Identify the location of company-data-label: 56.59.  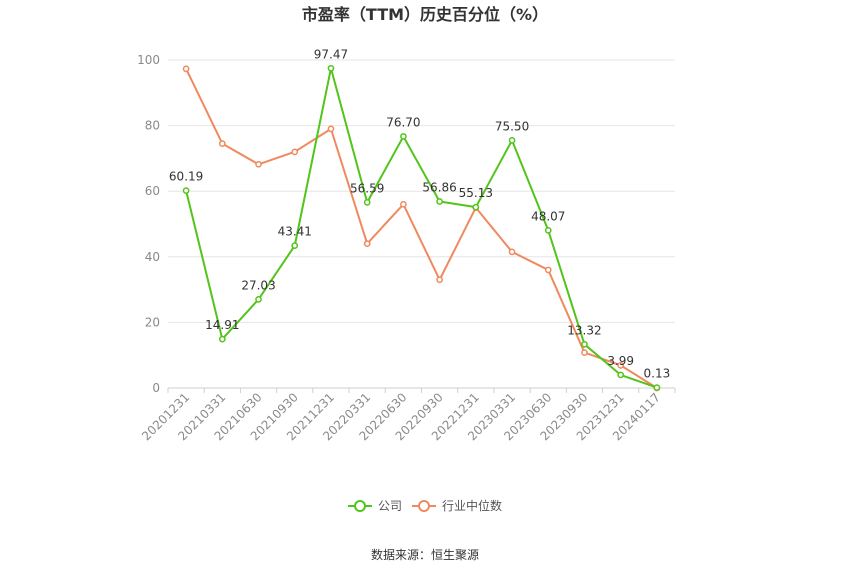
(367, 188).